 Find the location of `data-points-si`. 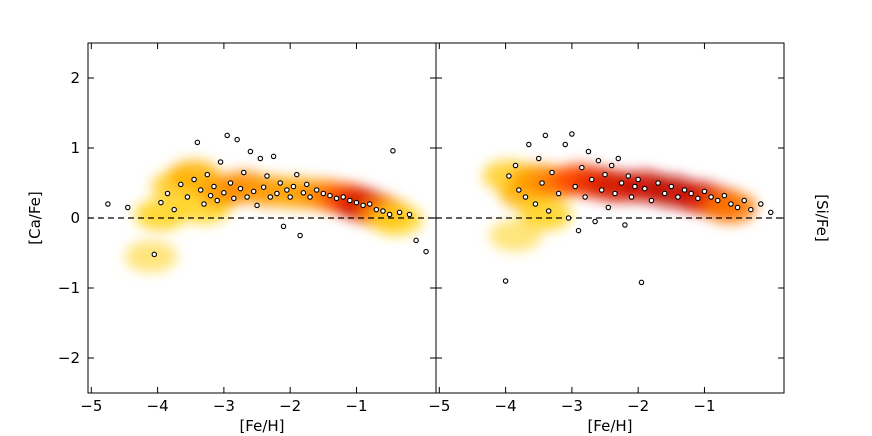

data-points-si is located at coordinates (638, 208).